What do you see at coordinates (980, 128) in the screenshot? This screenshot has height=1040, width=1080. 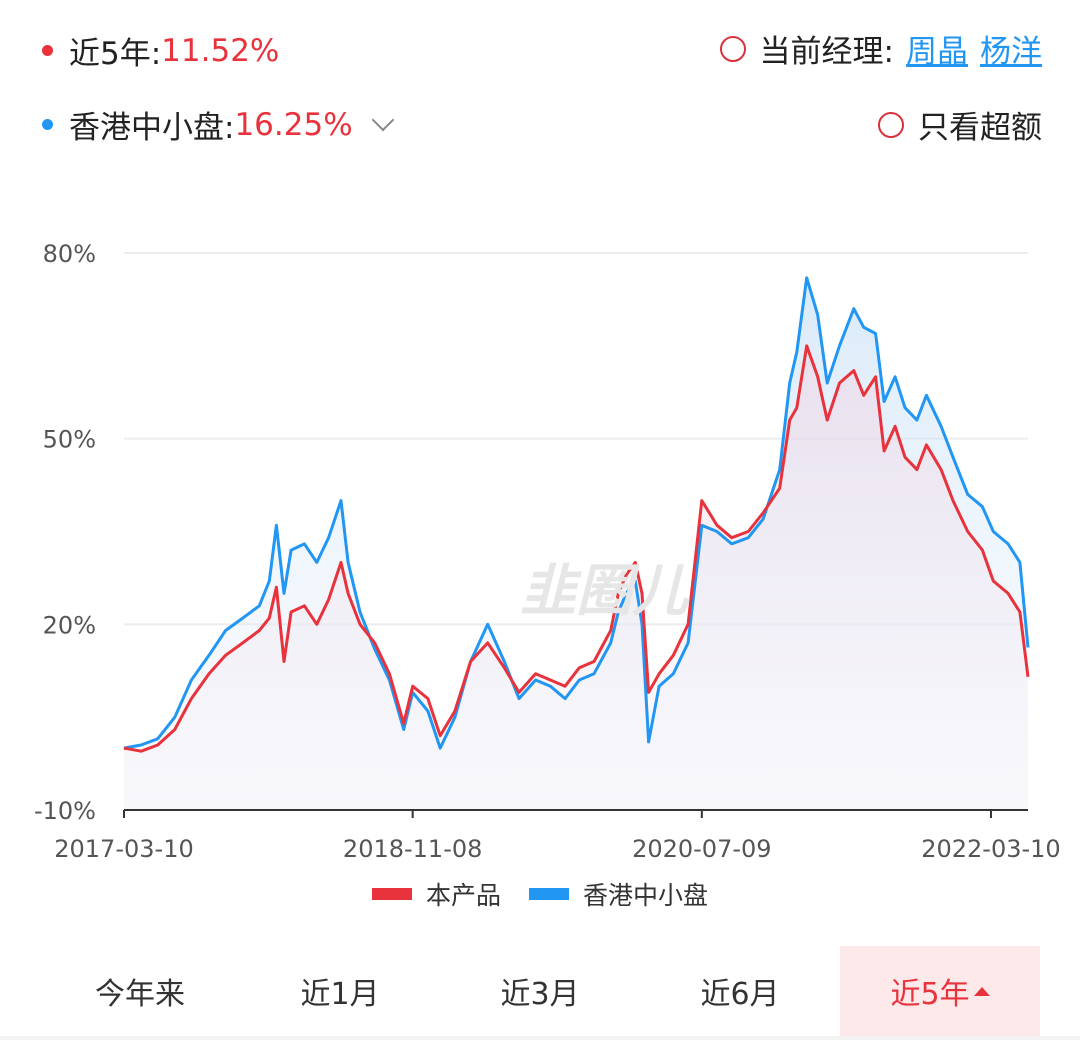 I see `excess-label: 只看超额` at bounding box center [980, 128].